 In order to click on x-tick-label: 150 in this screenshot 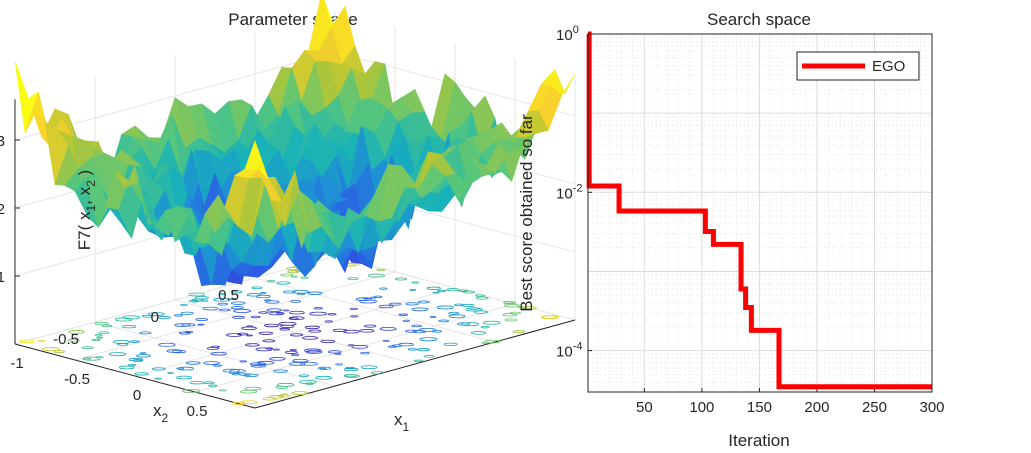, I will do `click(759, 407)`.